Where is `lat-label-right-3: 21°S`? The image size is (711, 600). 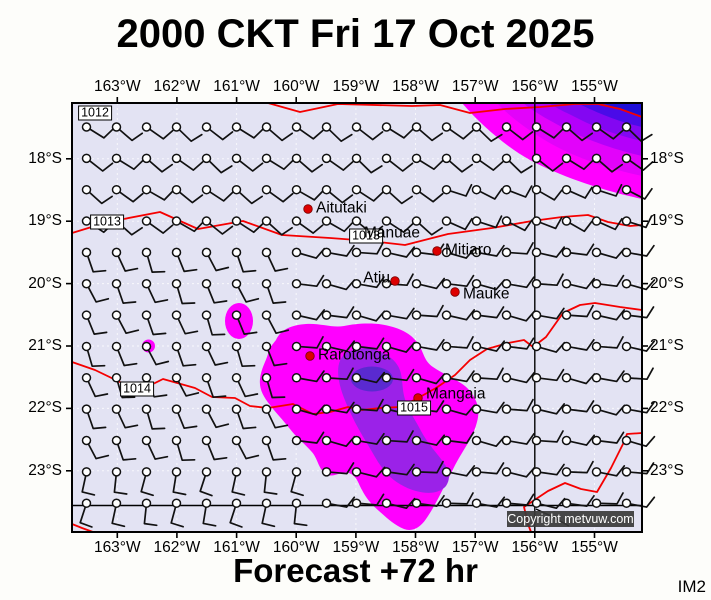 lat-label-right-3: 21°S is located at coordinates (667, 345).